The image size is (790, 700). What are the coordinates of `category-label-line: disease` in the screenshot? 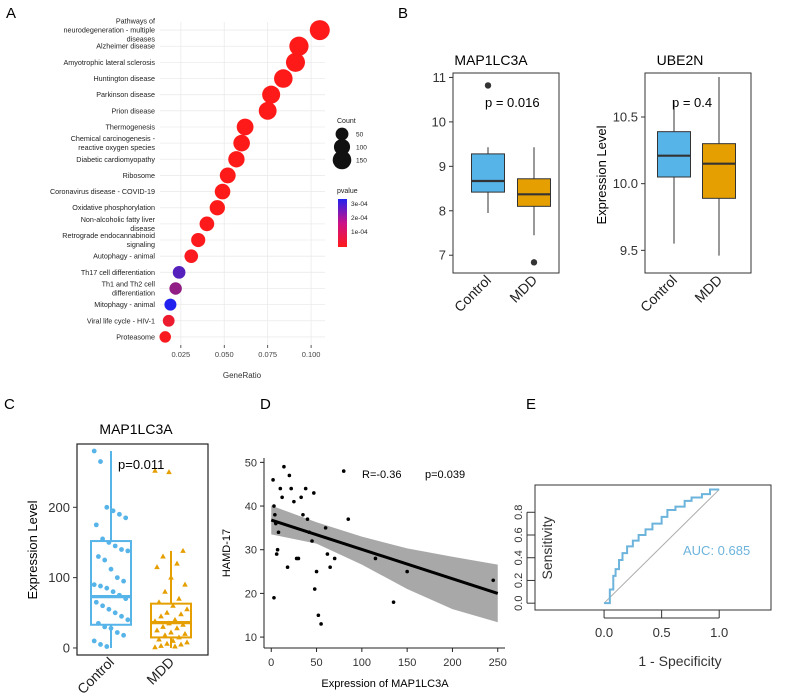 It's located at (142, 228).